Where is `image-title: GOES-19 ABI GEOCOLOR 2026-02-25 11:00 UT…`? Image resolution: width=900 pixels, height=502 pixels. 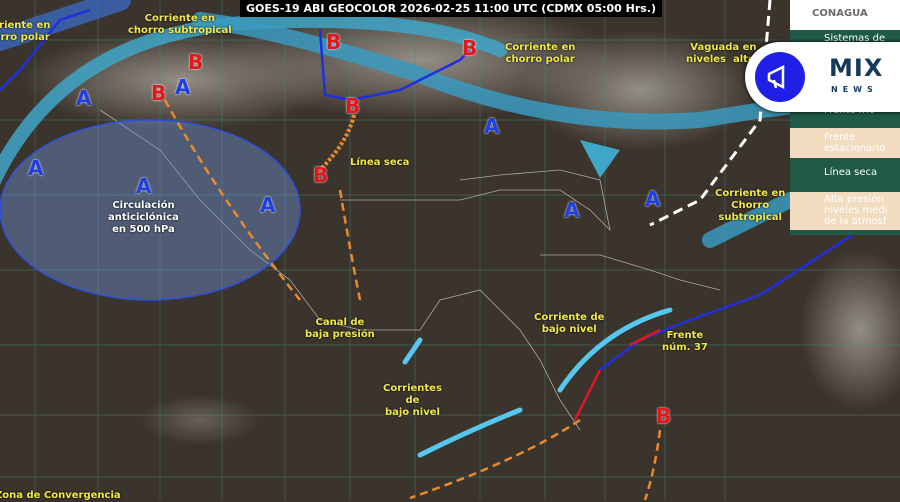 image-title: GOES-19 ABI GEOCOLOR 2026-02-25 11:00 UT… is located at coordinates (451, 8).